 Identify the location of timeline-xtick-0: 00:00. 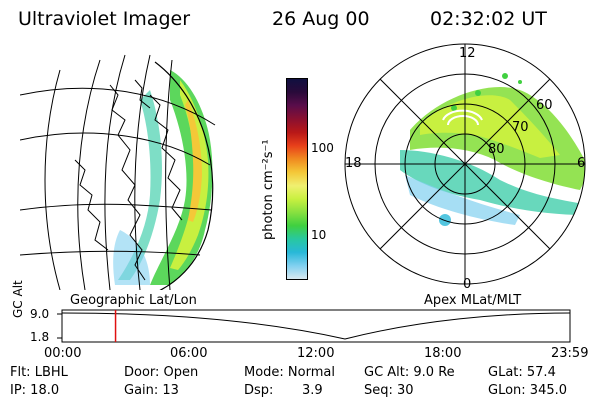
(63, 353).